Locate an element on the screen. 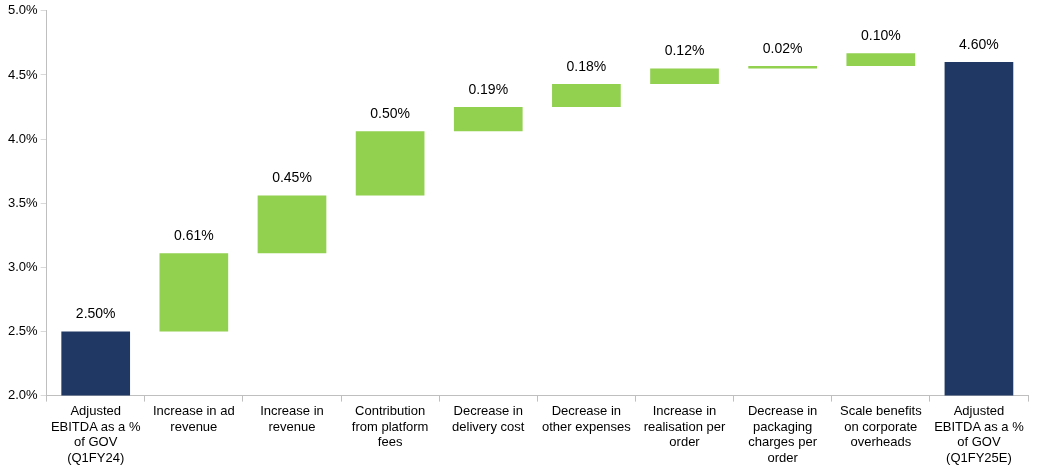  x-tick-label: Adjusted EBITDA as a % of GOV (Q1FY24) is located at coordinates (95, 433).